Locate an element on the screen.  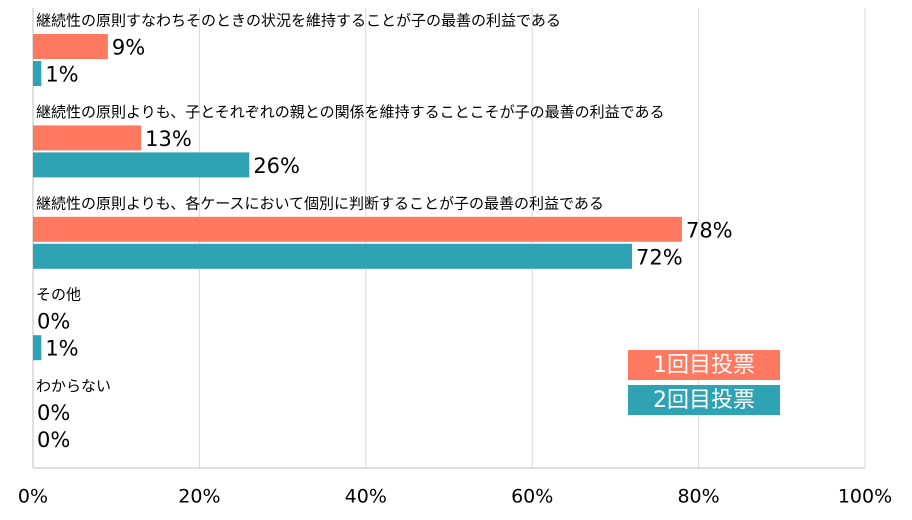
category-label: 継続性の原則よりも、各ケースにおいて個別に判断することが子の最善の利益である is located at coordinates (320, 203).